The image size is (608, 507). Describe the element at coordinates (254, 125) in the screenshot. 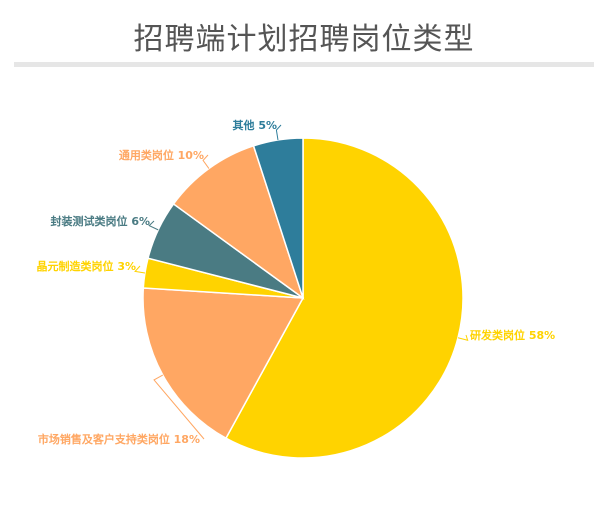

I see `slice-label: 其他 5%` at that location.